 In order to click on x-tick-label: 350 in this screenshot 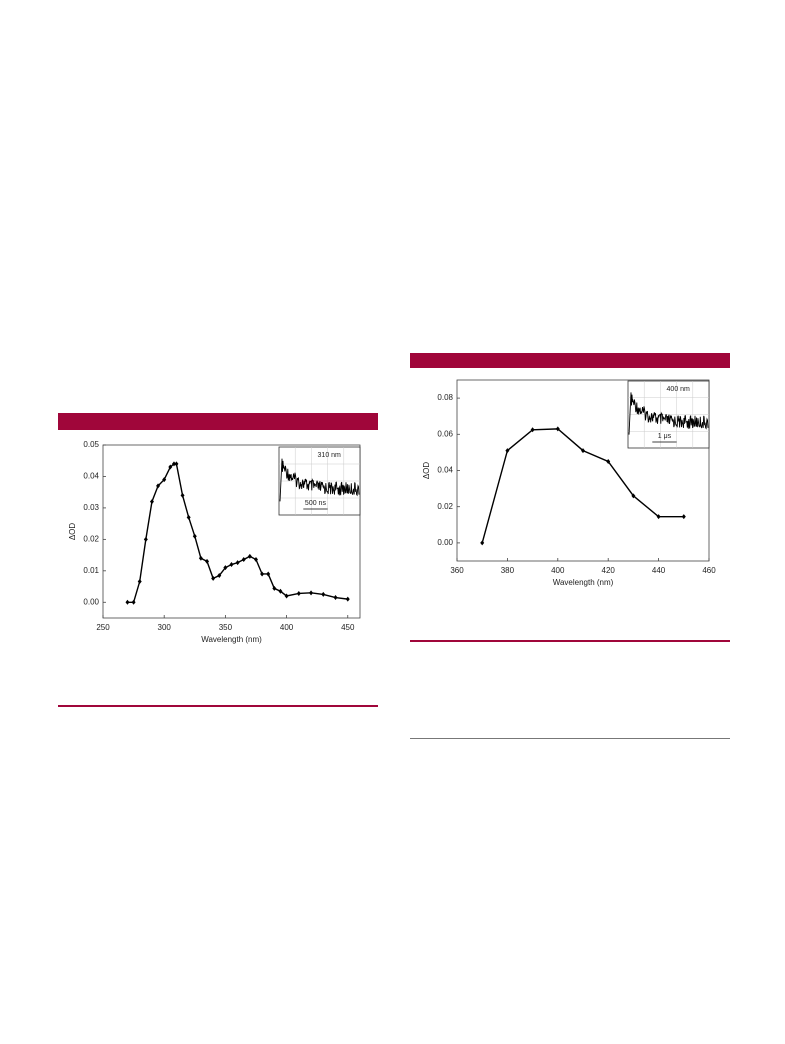, I will do `click(226, 627)`.